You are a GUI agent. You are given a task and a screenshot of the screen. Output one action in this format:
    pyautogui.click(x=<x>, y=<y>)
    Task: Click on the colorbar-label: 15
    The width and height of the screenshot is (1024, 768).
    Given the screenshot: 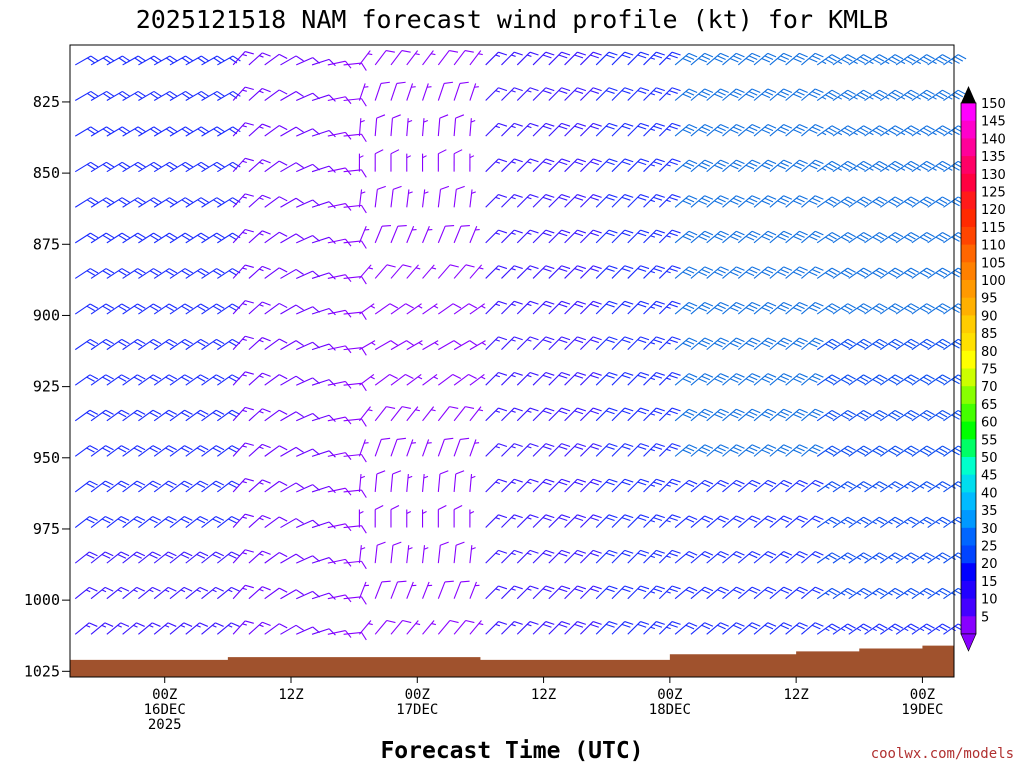 What is the action you would take?
    pyautogui.click(x=989, y=582)
    